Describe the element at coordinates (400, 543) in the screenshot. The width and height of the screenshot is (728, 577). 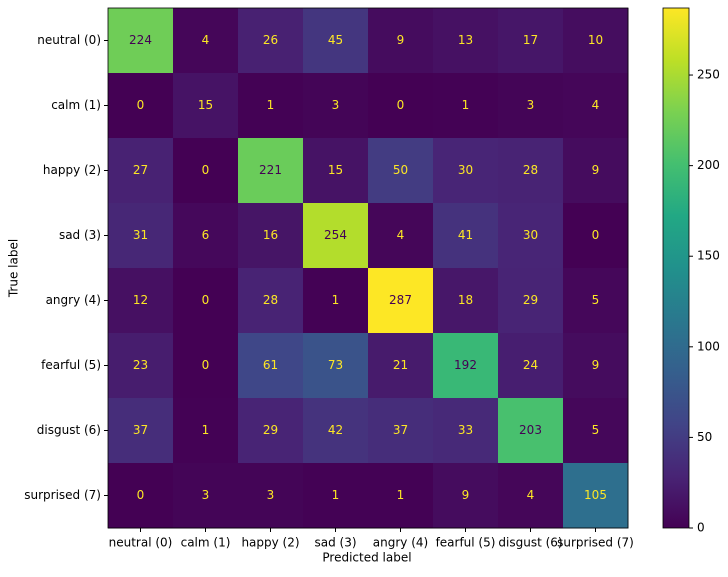
I see `x-tick-label: angry (4)` at that location.